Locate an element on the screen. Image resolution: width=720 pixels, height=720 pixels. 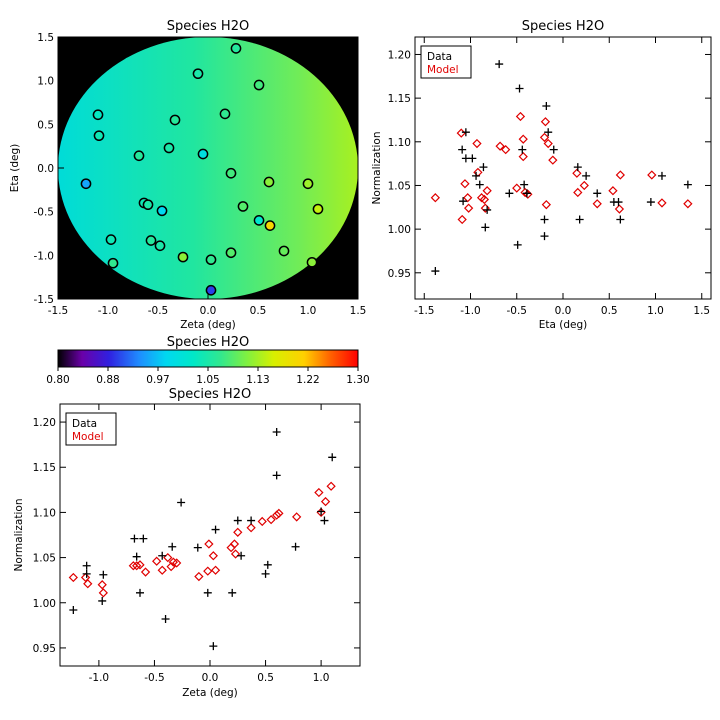
eta-title: Species H2O is located at coordinates (563, 26).